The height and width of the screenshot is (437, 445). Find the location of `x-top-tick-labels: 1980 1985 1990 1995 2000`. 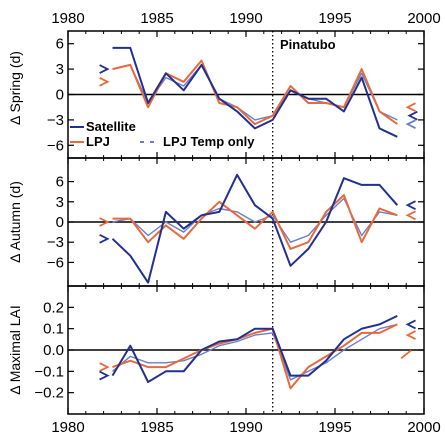

x-top-tick-labels: 1980 1985 1990 1995 2000 is located at coordinates (245, 18).